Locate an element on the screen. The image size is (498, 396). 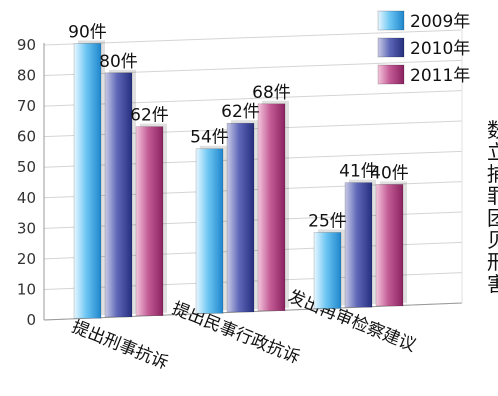
legend-label: 2009年 is located at coordinates (440, 22).